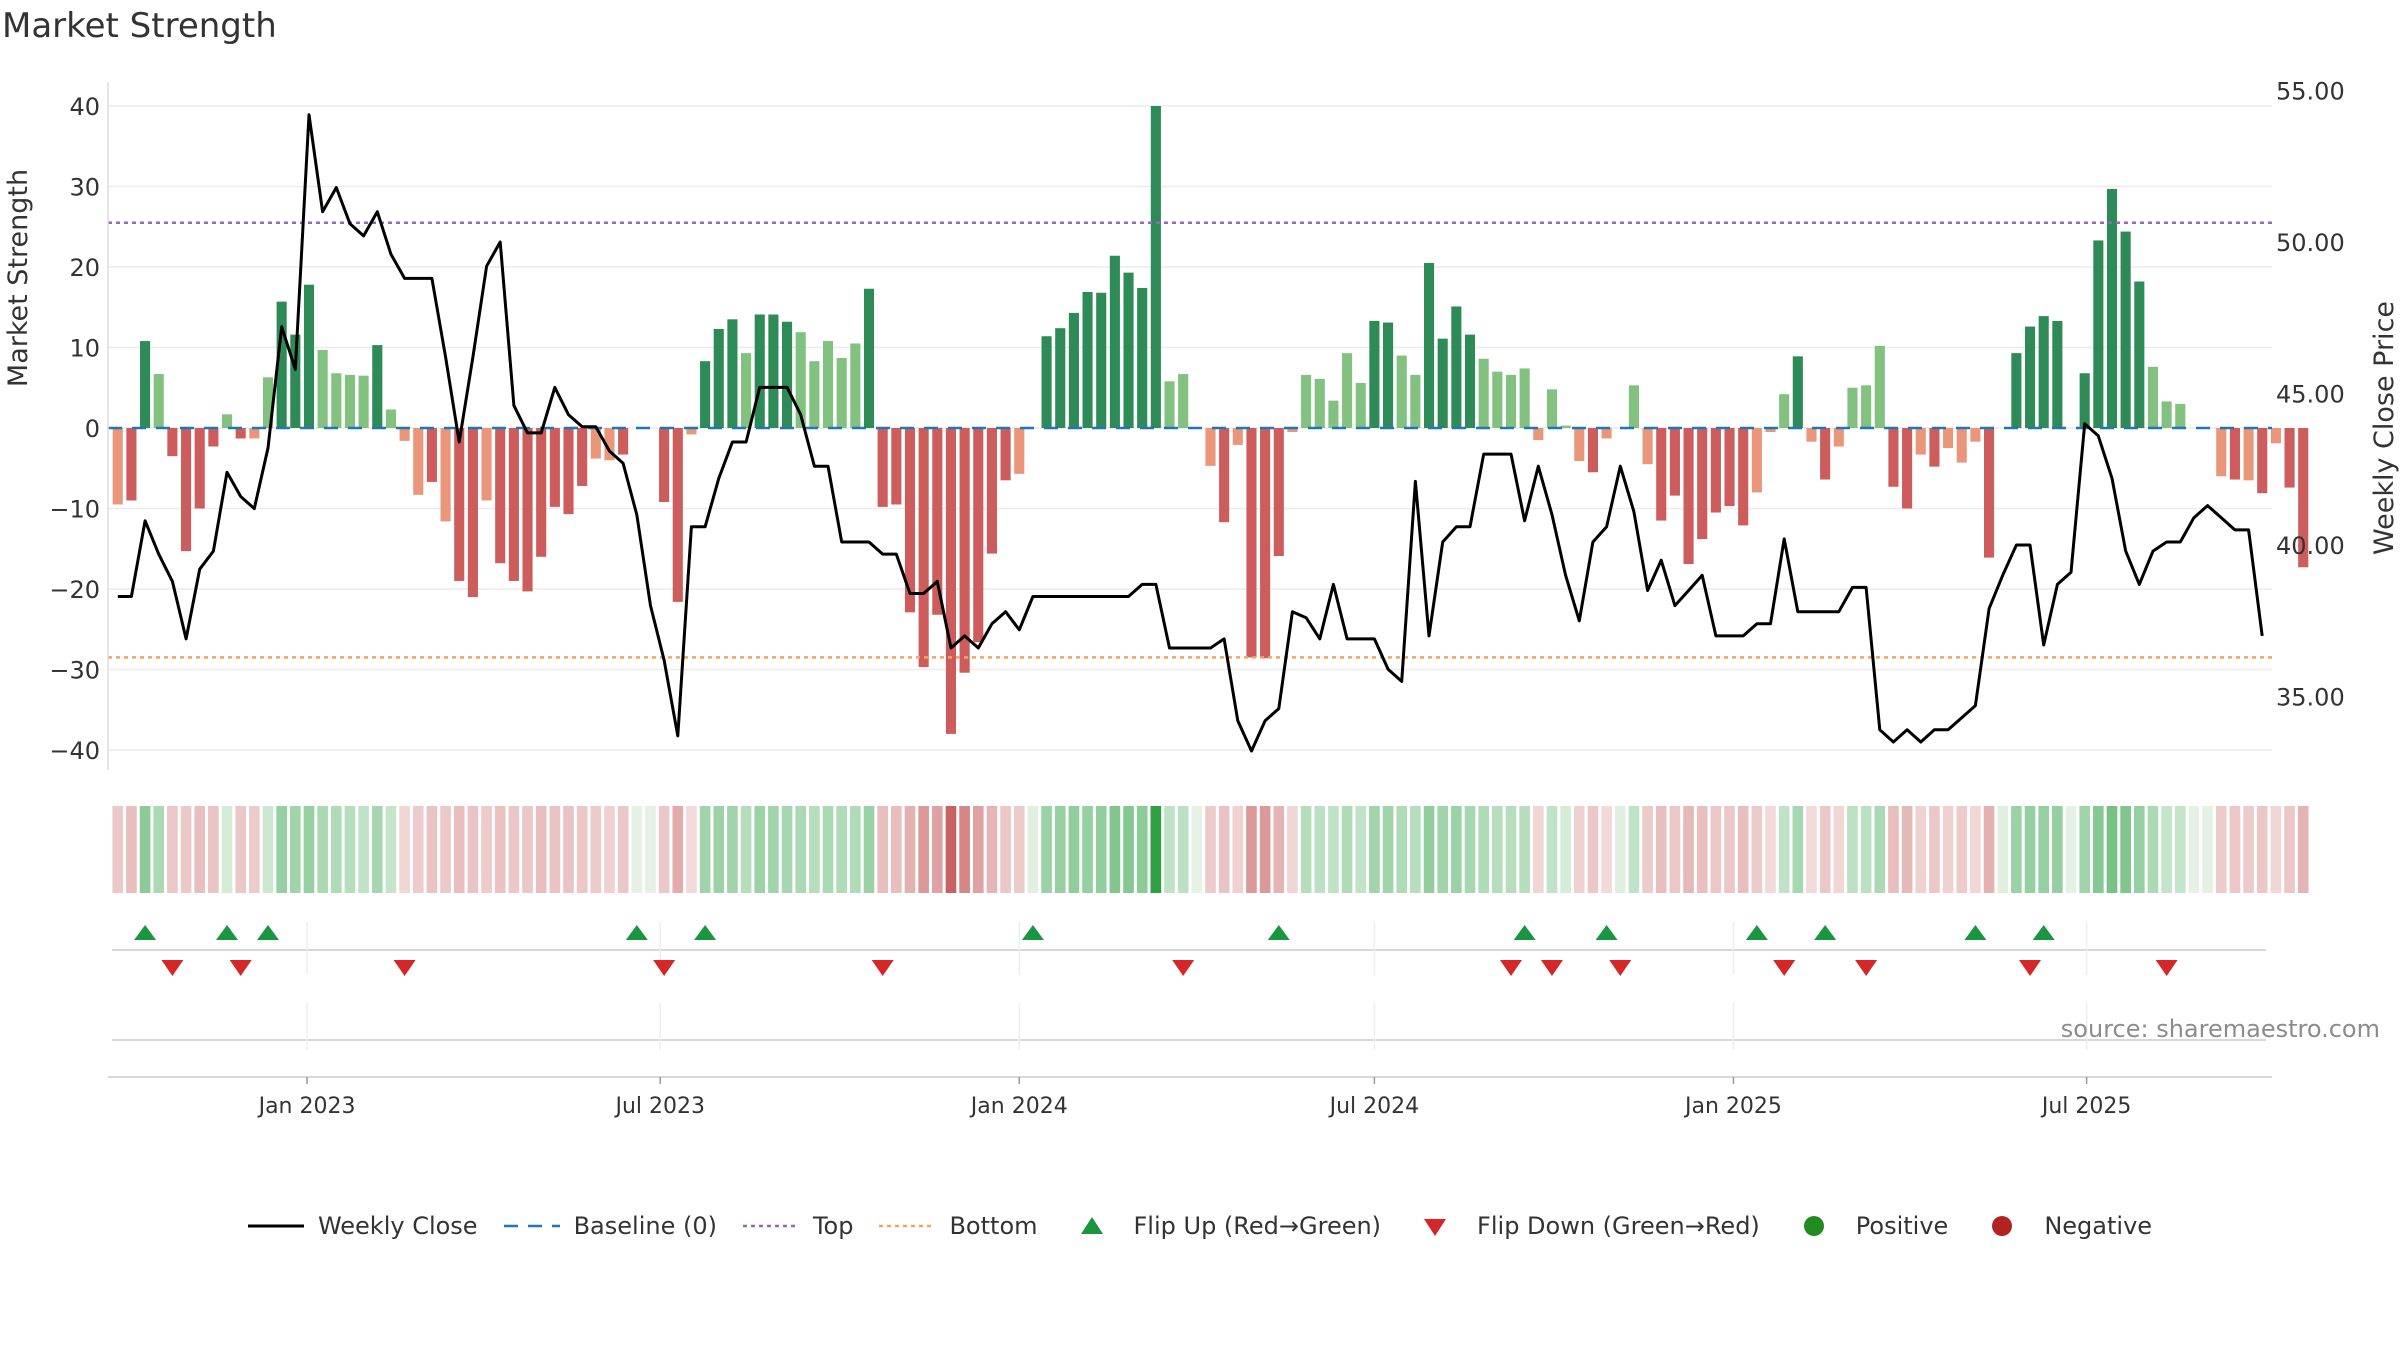 Image resolution: width=2400 pixels, height=1350 pixels. Describe the element at coordinates (18, 278) in the screenshot. I see `y-axis-label: Market Strength` at that location.